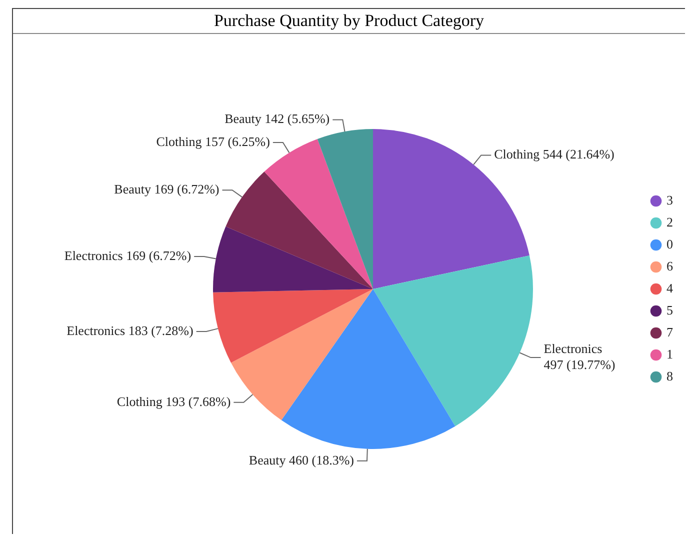  Describe the element at coordinates (213, 141) in the screenshot. I see `data-label: Clothing 157 (6.25%)` at that location.